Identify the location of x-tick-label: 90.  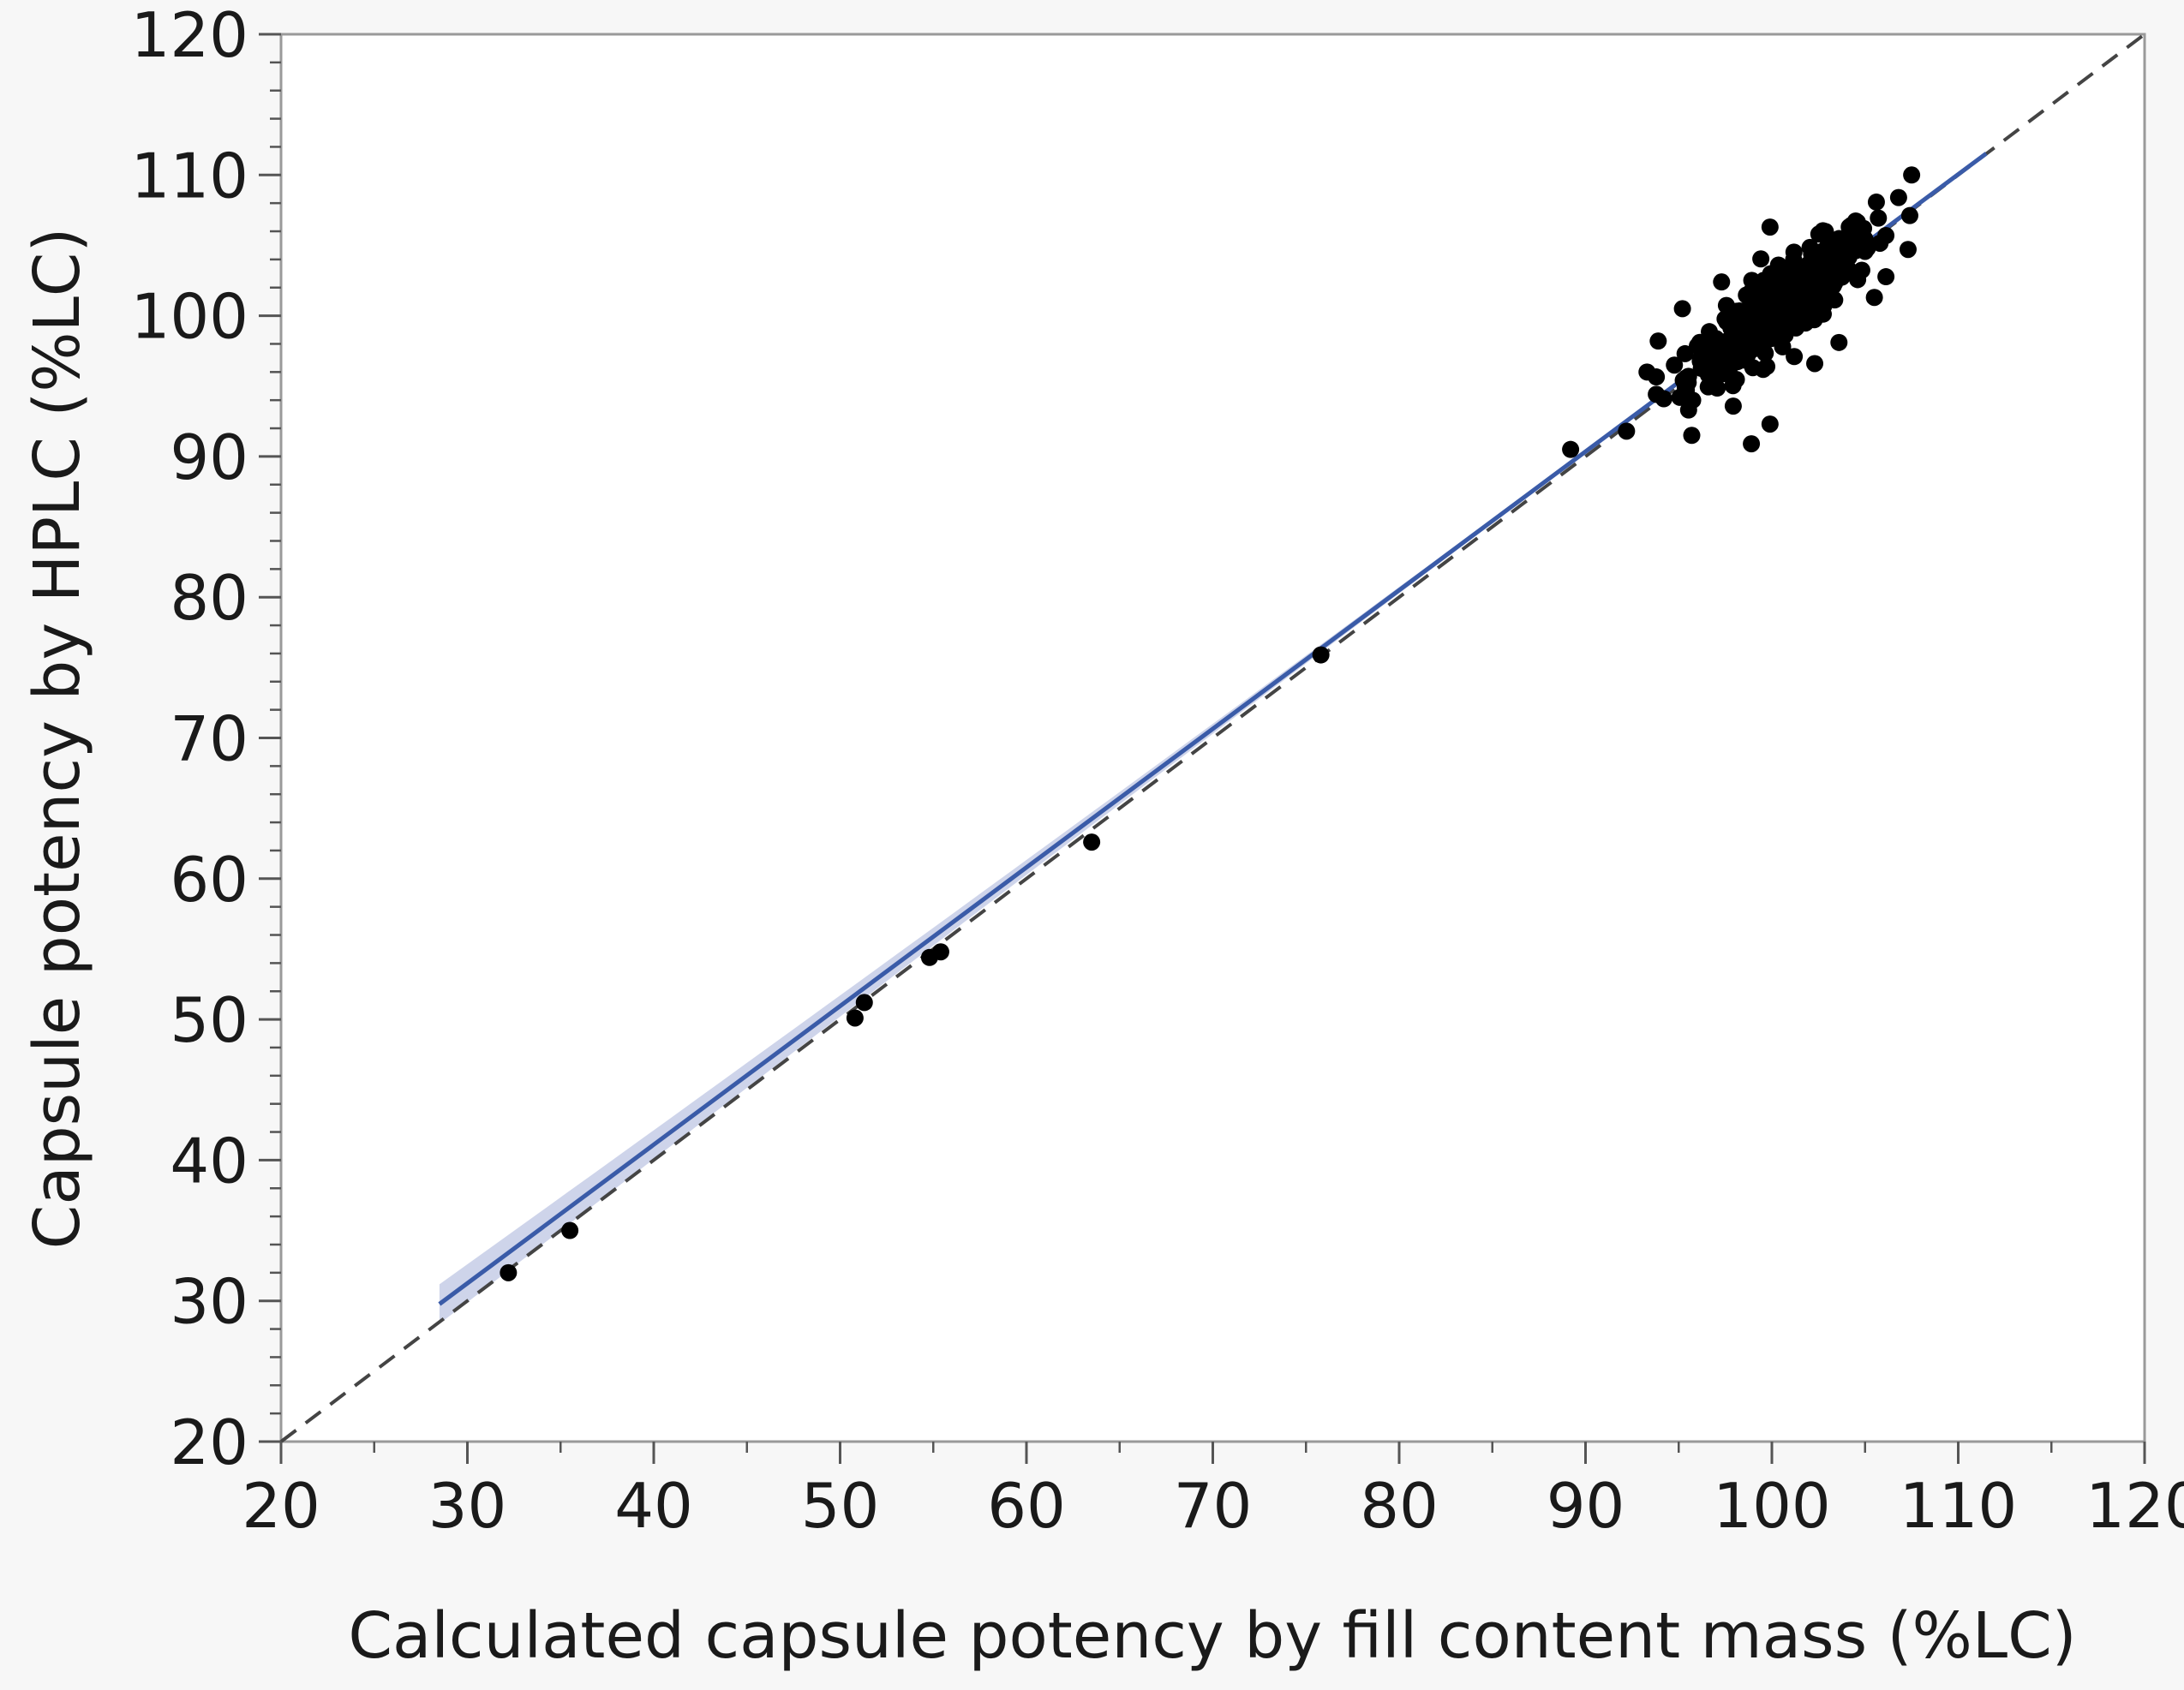
(1586, 1506).